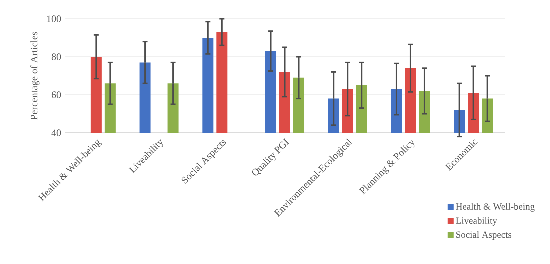 Image resolution: width=550 pixels, height=264 pixels. Describe the element at coordinates (57, 95) in the screenshot. I see `y-tick-label: 60` at that location.